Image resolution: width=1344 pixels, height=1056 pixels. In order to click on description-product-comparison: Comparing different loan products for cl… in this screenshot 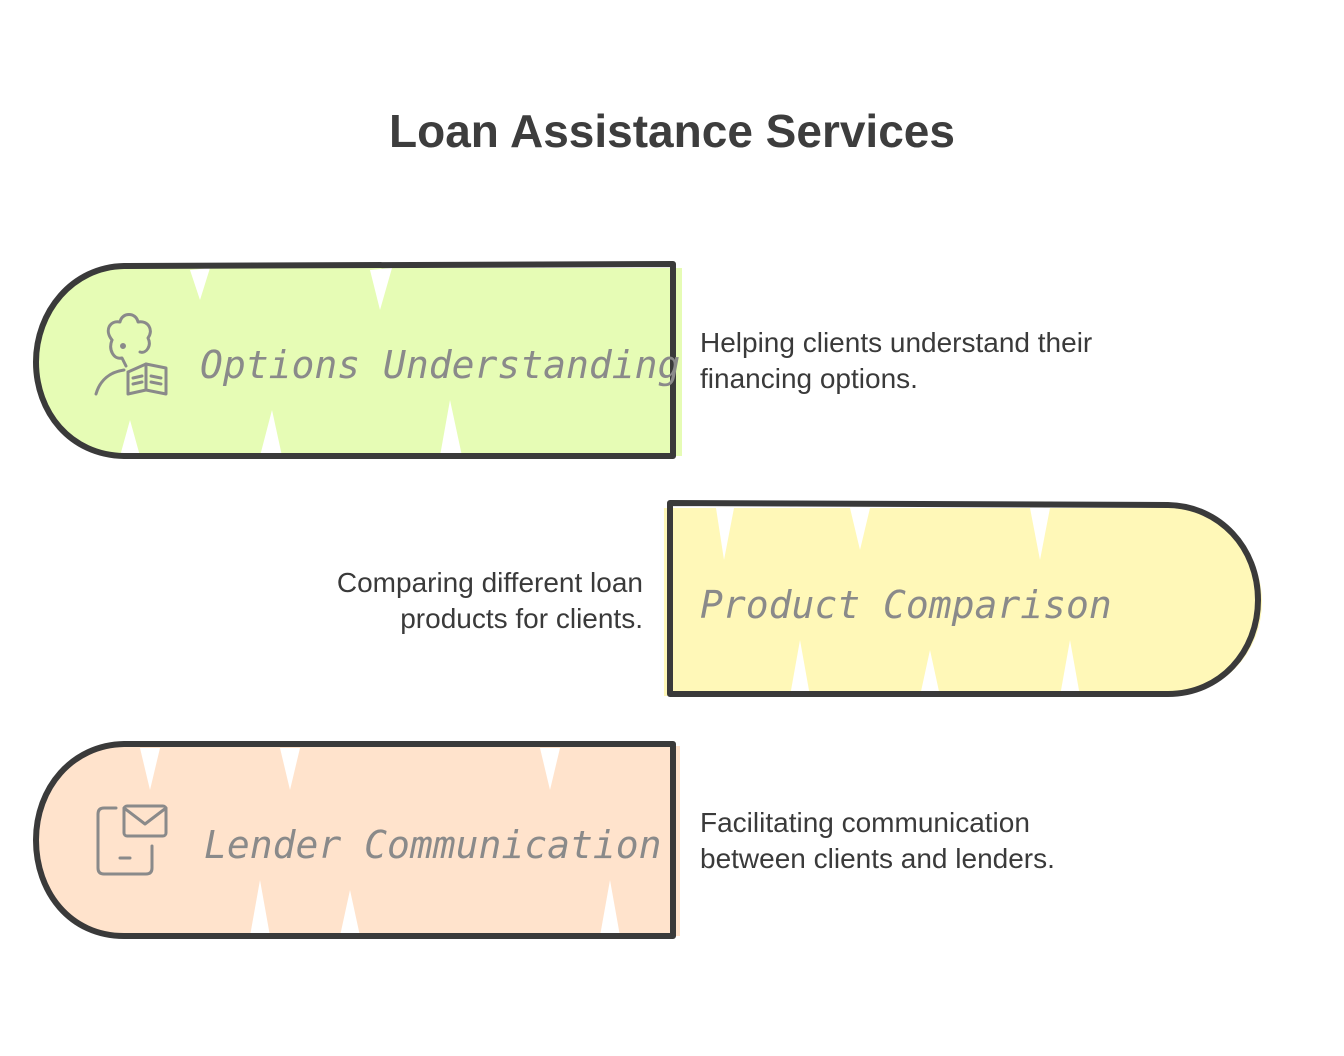, I will do `click(471, 601)`.